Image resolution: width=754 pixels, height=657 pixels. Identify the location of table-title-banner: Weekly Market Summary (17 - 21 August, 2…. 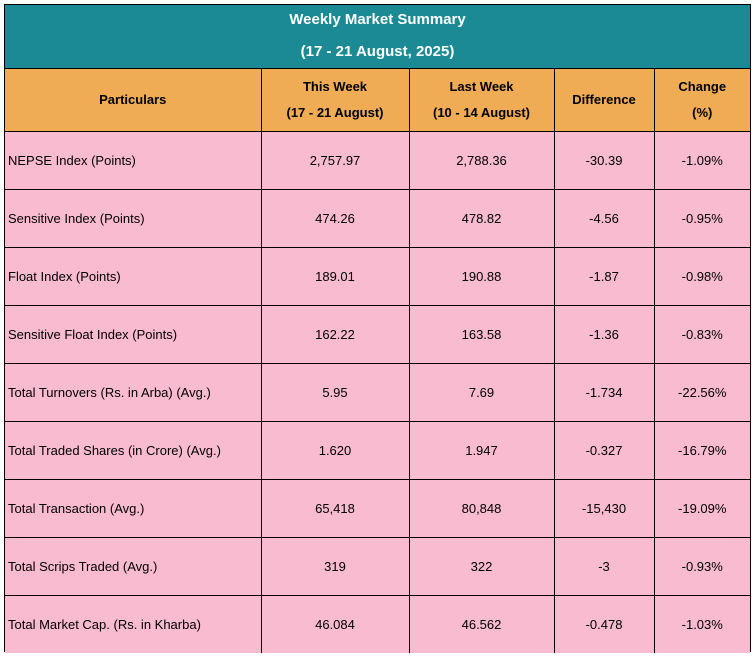
(377, 37).